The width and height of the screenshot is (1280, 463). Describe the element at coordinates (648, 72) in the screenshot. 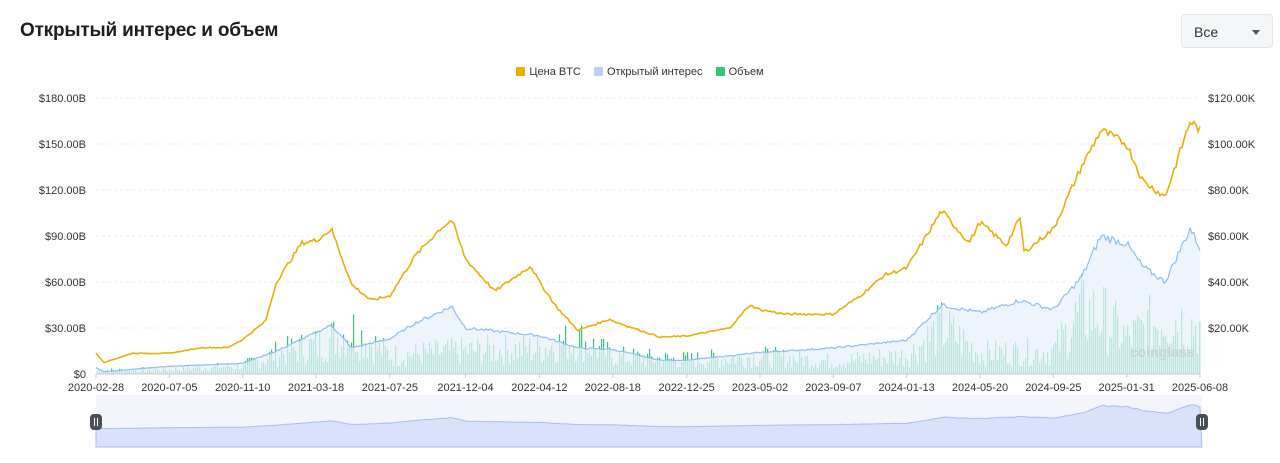

I see `legend-item-open-interest: Открытый интерес` at that location.